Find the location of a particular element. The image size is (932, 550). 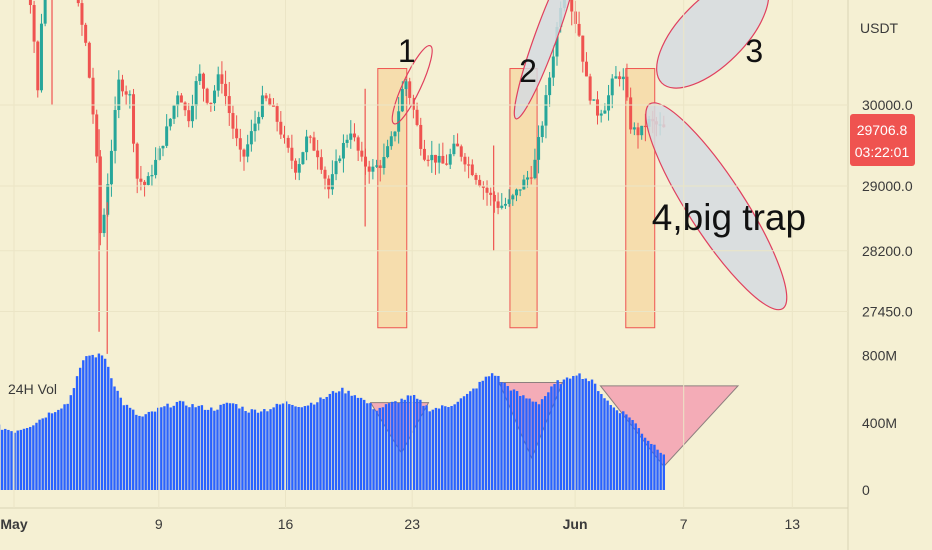

price-tick-label: 28200.0 is located at coordinates (887, 251).